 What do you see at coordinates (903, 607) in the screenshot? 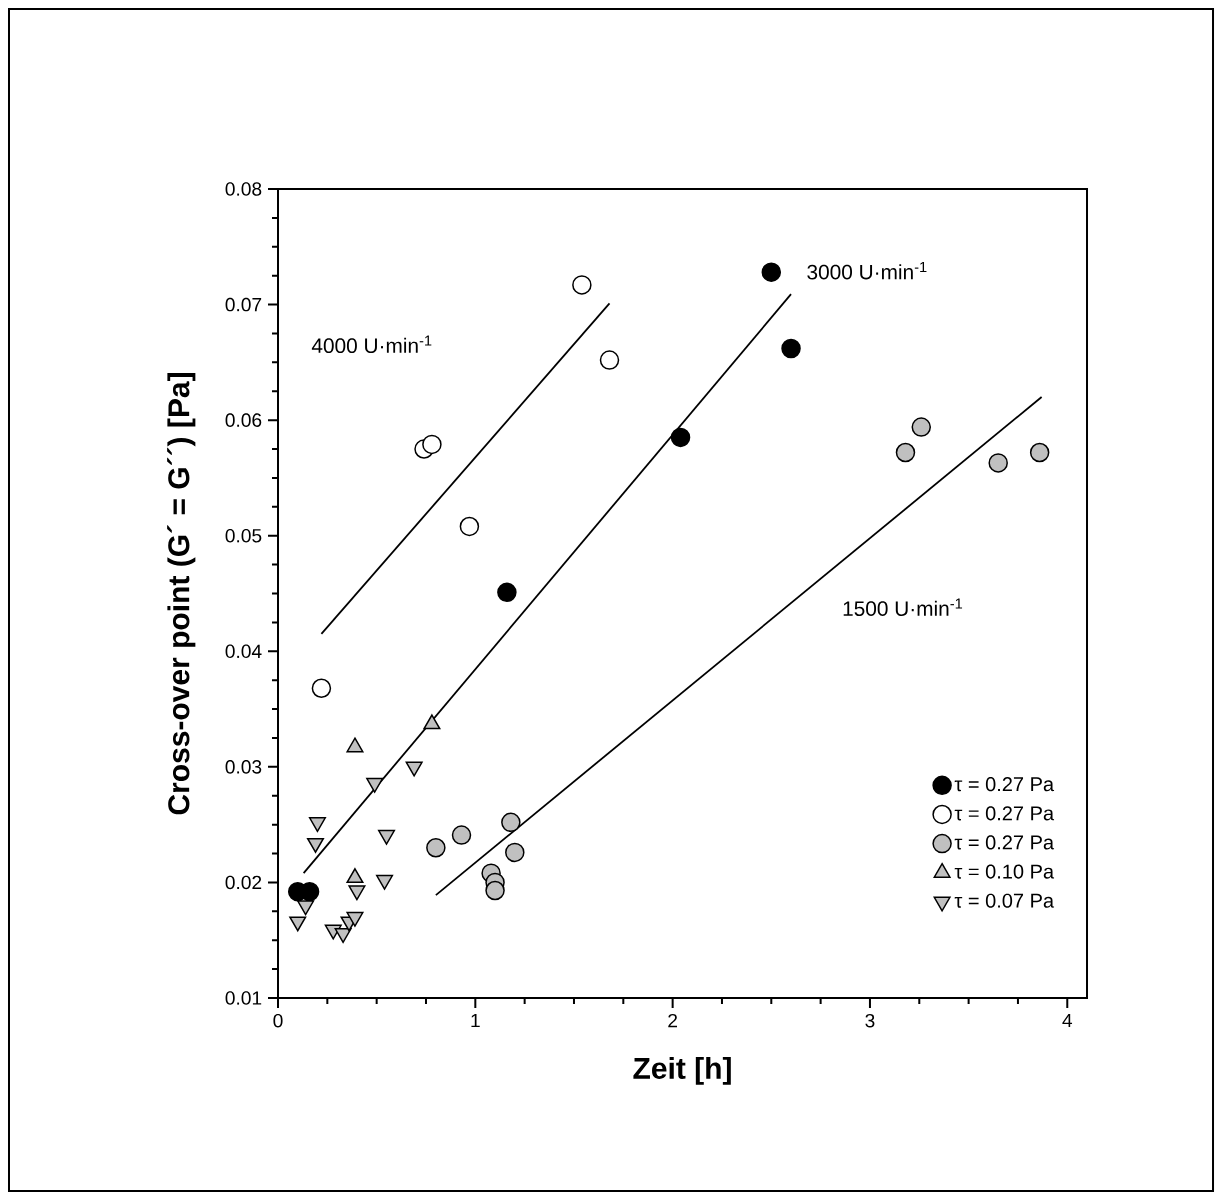
I see `annotation: 1500 U·min$^{-1}$` at bounding box center [903, 607].